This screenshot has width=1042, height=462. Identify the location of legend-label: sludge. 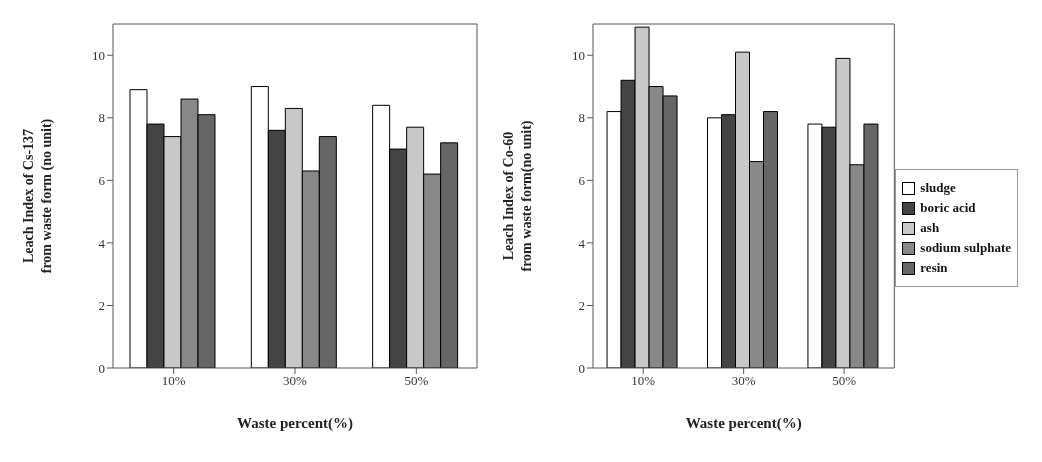
(938, 188).